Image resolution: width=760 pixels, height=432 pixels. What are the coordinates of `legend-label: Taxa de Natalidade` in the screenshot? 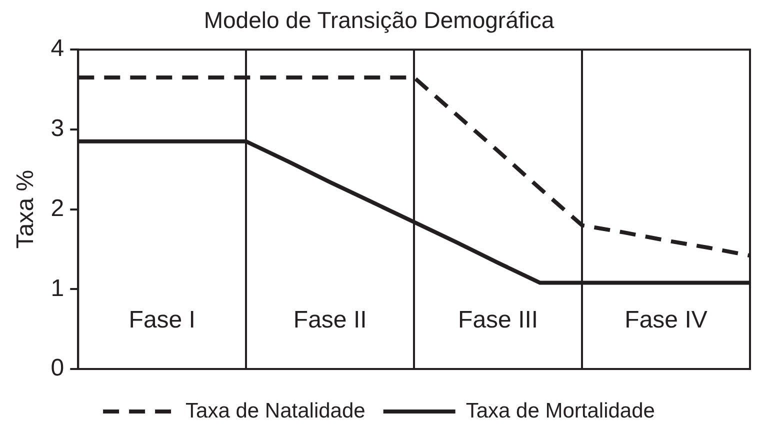 It's located at (276, 410).